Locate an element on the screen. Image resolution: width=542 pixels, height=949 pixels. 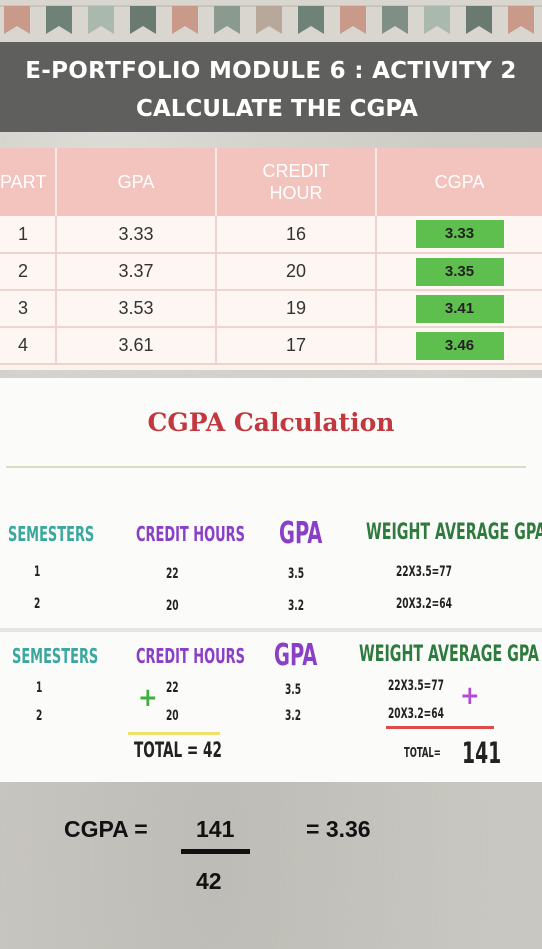
table-row: 4 3.61 17 3.46 is located at coordinates (271, 346).